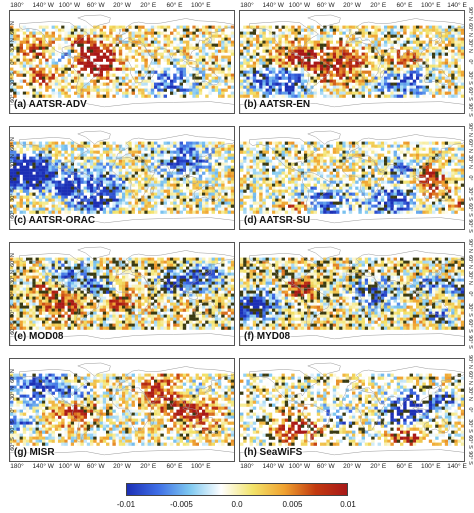 The height and width of the screenshot is (513, 474). I want to click on panel-label: (b) AATSR-EN, so click(277, 104).